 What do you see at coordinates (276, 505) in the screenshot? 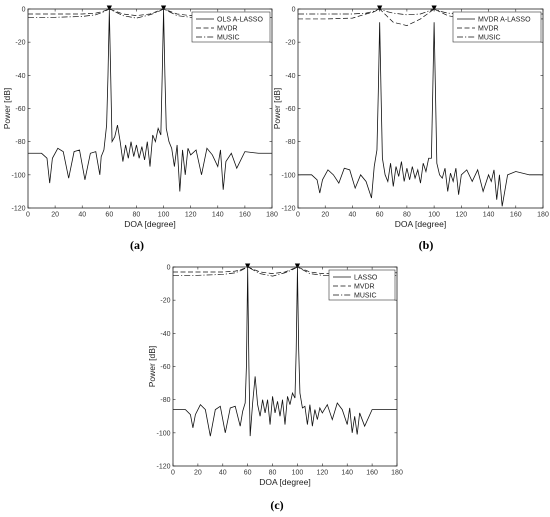
I see `panel-caption: (c)` at bounding box center [276, 505].